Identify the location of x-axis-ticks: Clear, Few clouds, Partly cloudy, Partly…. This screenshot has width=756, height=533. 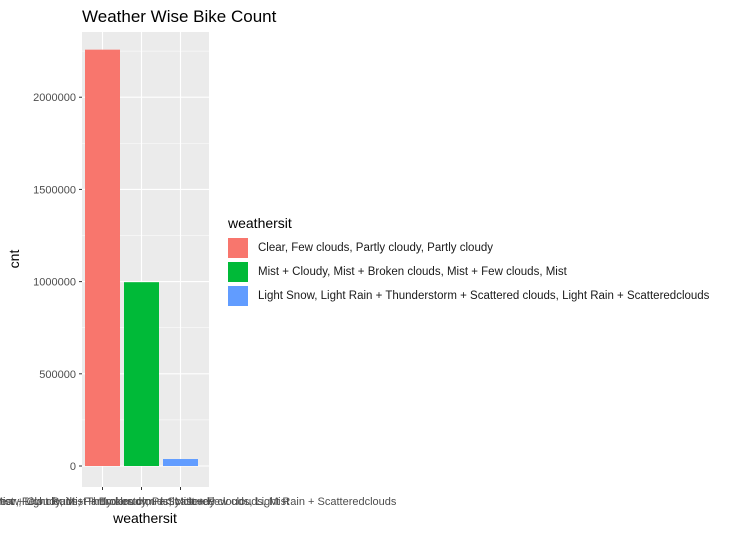
(198, 497).